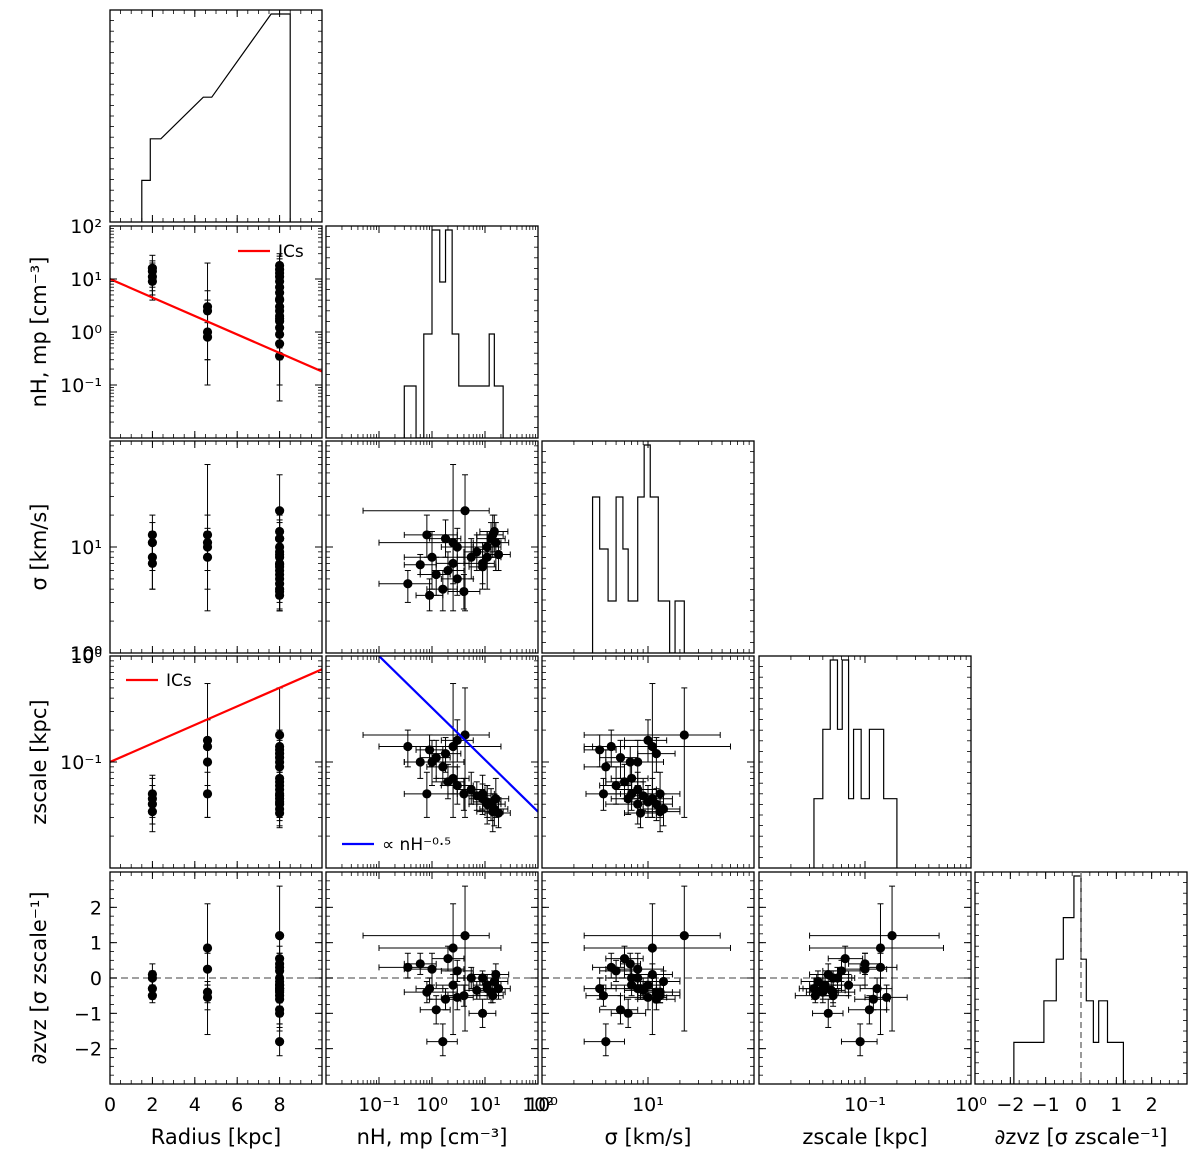 This screenshot has height=1163, width=1200. What do you see at coordinates (280, 1105) in the screenshot?
I see `x-tick-label: 8` at bounding box center [280, 1105].